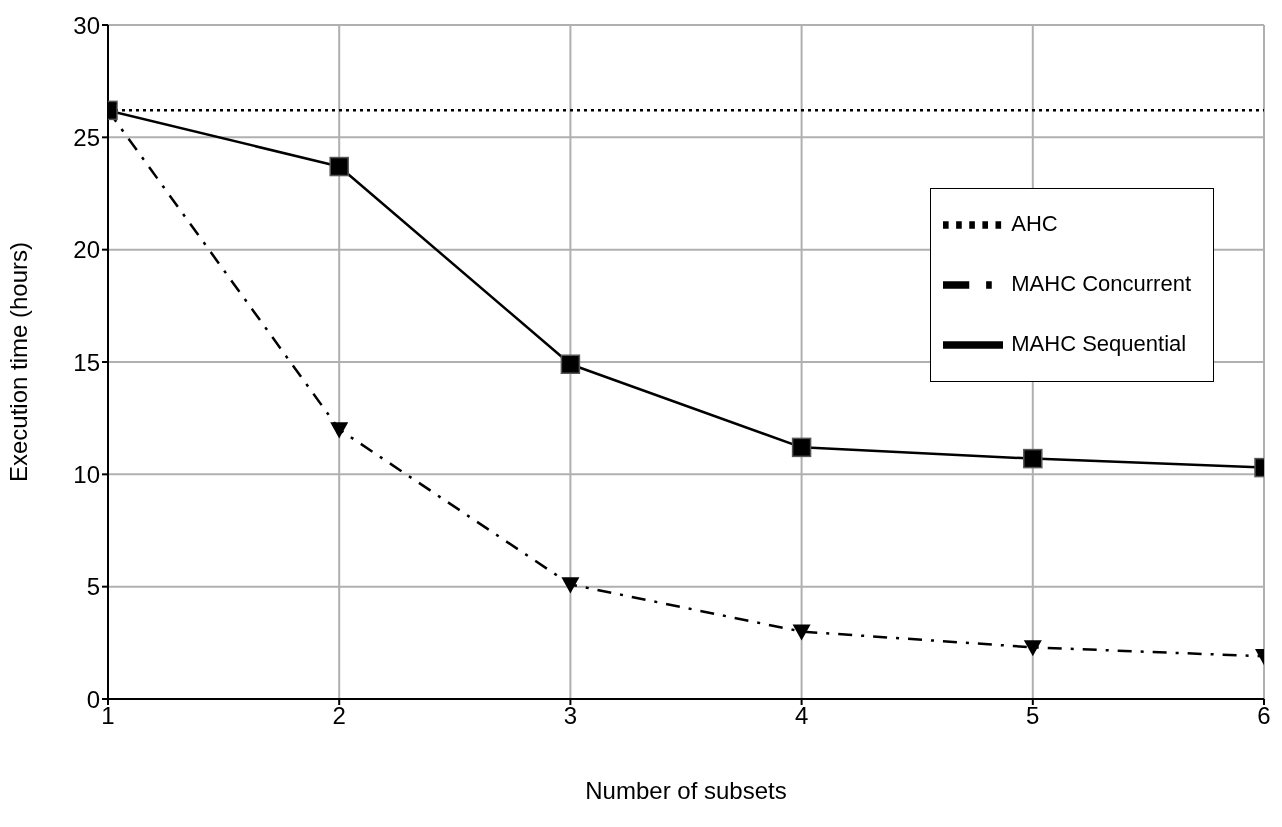 Image resolution: width=1282 pixels, height=827 pixels. Describe the element at coordinates (570, 716) in the screenshot. I see `x-tick-label: 3` at that location.